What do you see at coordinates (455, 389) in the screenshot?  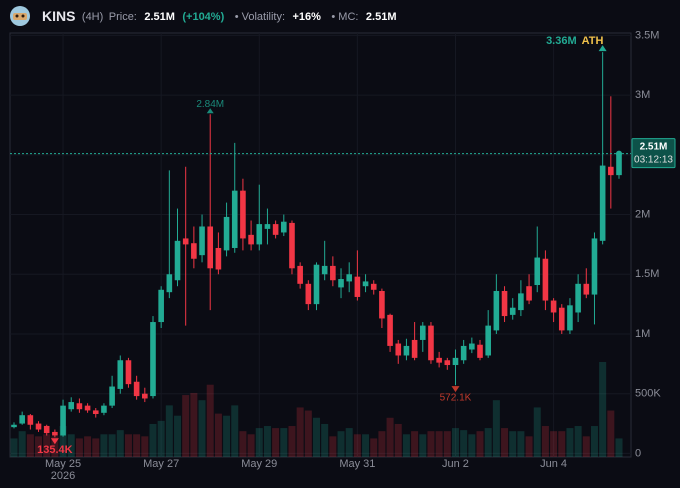 I see `low-marker` at bounding box center [455, 389].